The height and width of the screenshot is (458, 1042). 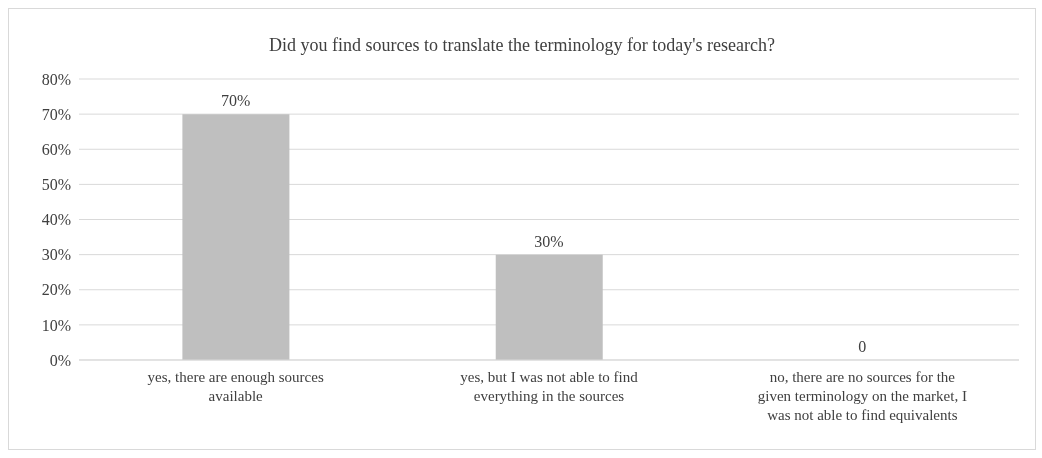 What do you see at coordinates (56, 255) in the screenshot?
I see `y-tick-label: 30%` at bounding box center [56, 255].